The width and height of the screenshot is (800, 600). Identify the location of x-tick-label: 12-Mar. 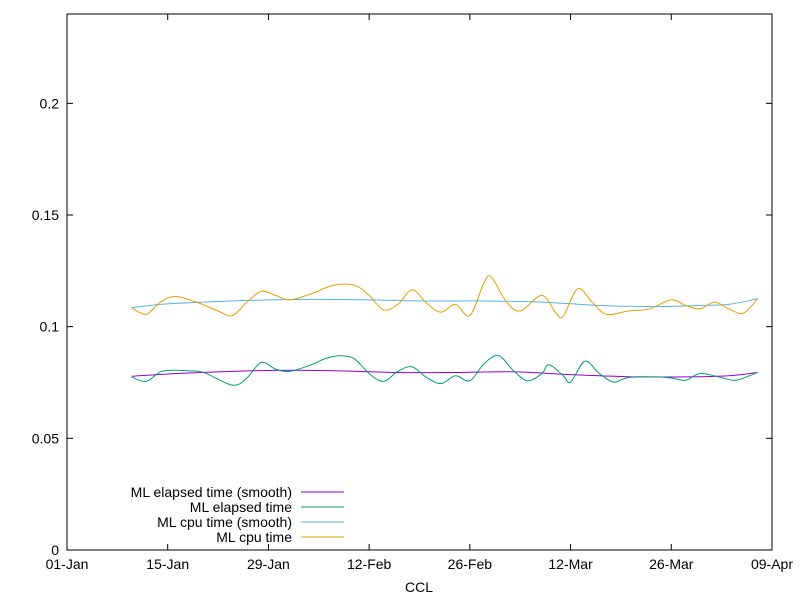
(570, 564).